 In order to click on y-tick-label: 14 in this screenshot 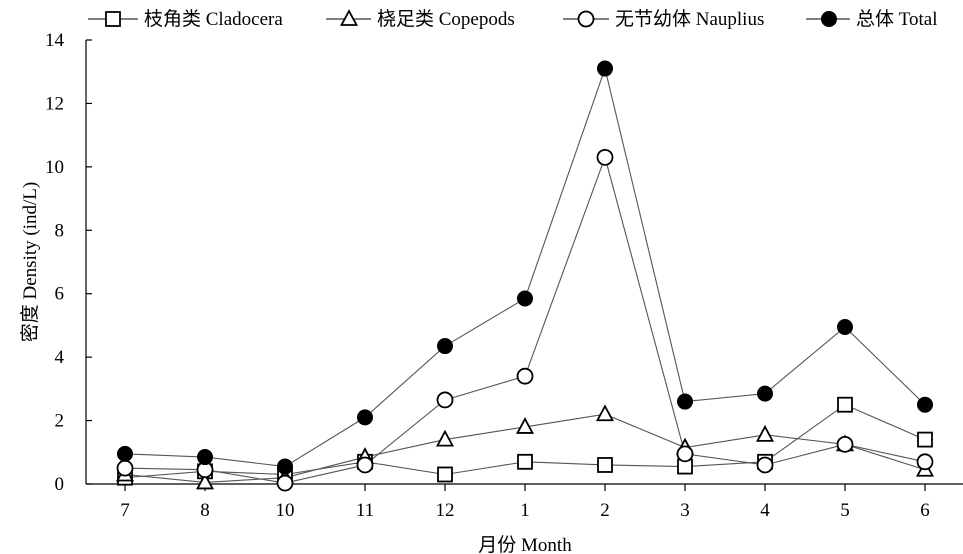, I will do `click(55, 40)`.